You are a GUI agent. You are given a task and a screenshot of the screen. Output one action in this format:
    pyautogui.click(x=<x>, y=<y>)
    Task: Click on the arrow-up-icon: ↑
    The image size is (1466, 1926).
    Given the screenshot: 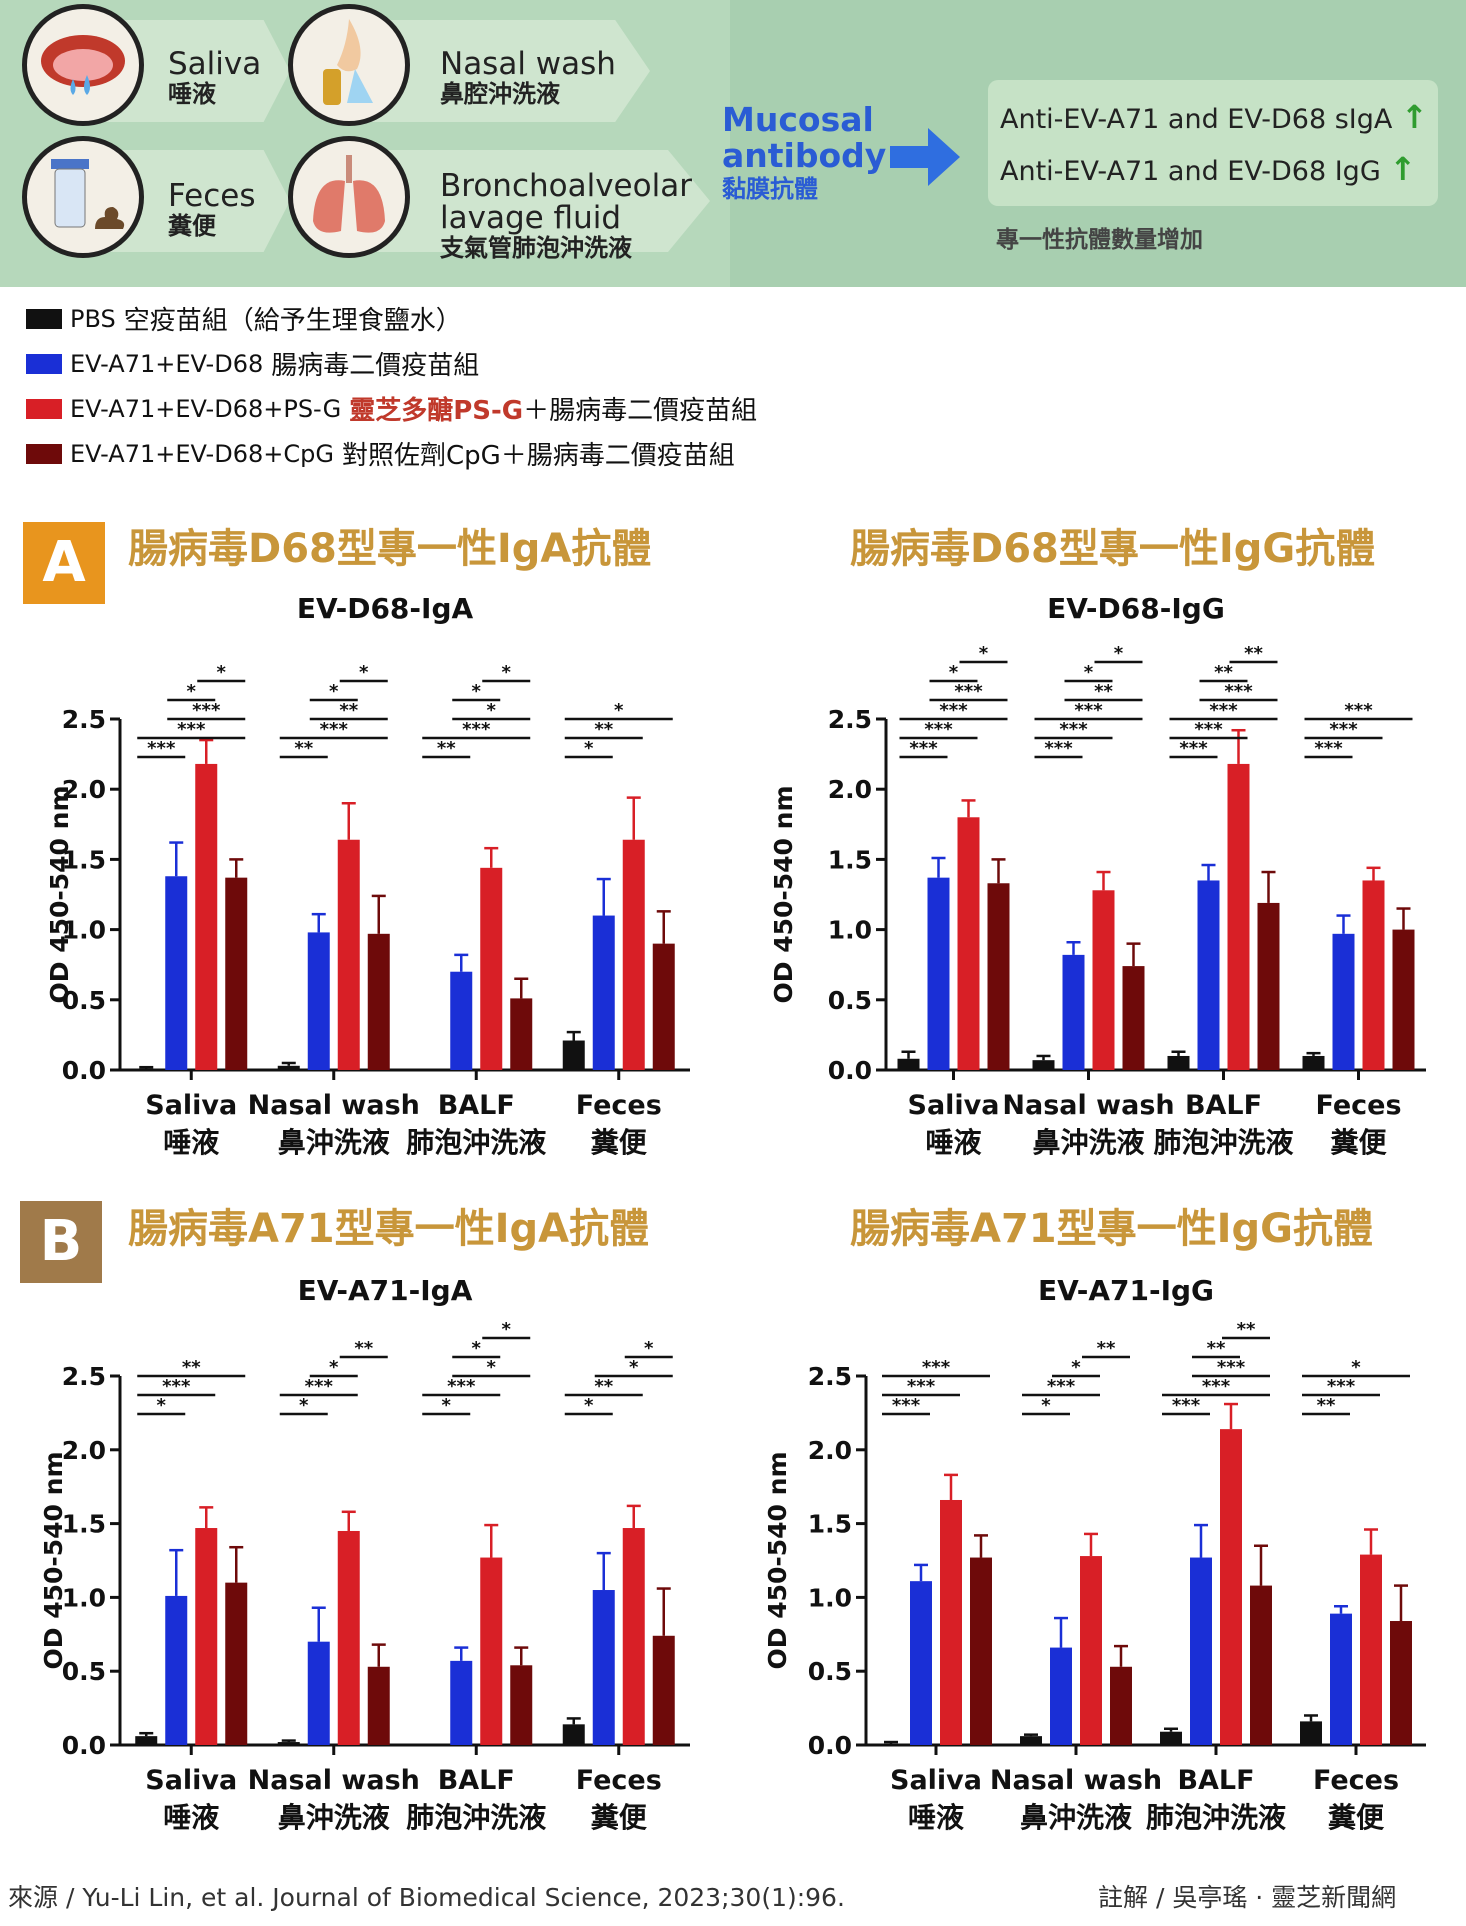 What is the action you would take?
    pyautogui.click(x=1414, y=117)
    